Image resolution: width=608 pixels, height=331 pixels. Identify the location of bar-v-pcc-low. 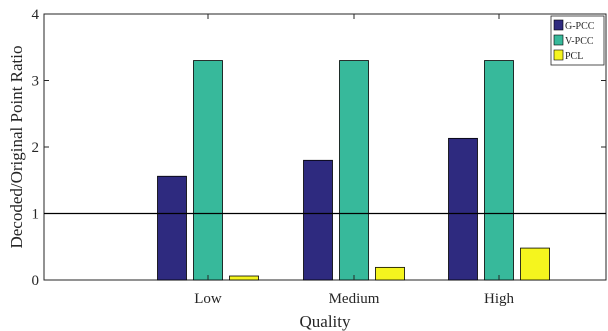
(208, 170).